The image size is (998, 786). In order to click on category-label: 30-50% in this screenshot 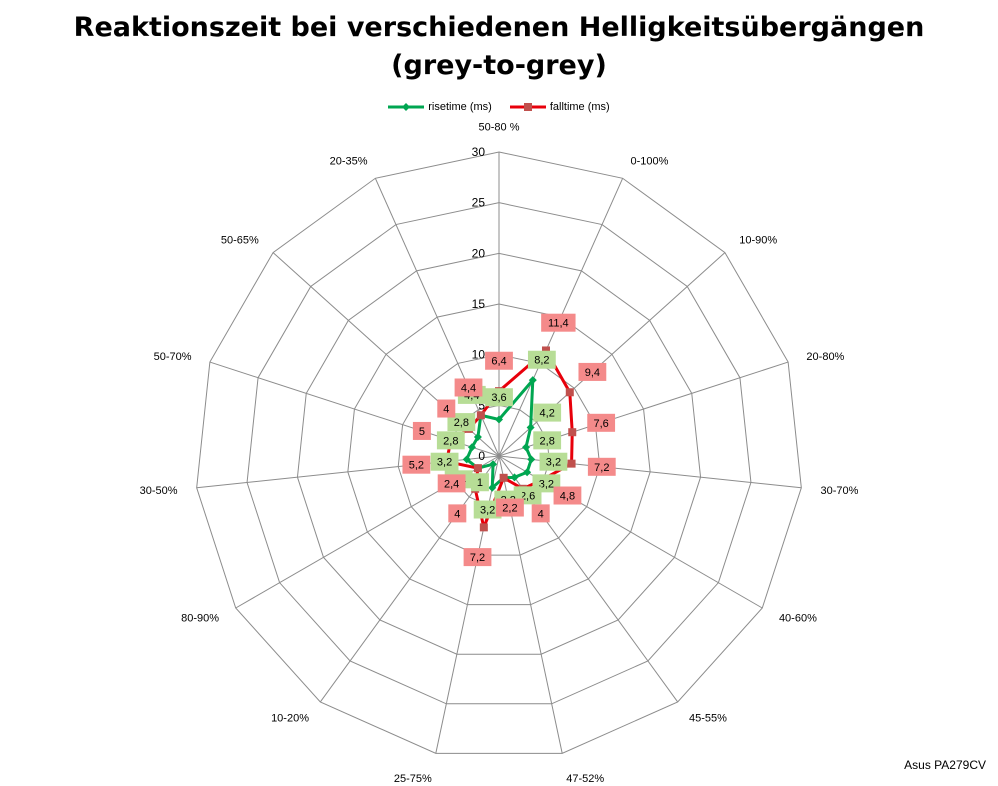, I will do `click(159, 491)`.